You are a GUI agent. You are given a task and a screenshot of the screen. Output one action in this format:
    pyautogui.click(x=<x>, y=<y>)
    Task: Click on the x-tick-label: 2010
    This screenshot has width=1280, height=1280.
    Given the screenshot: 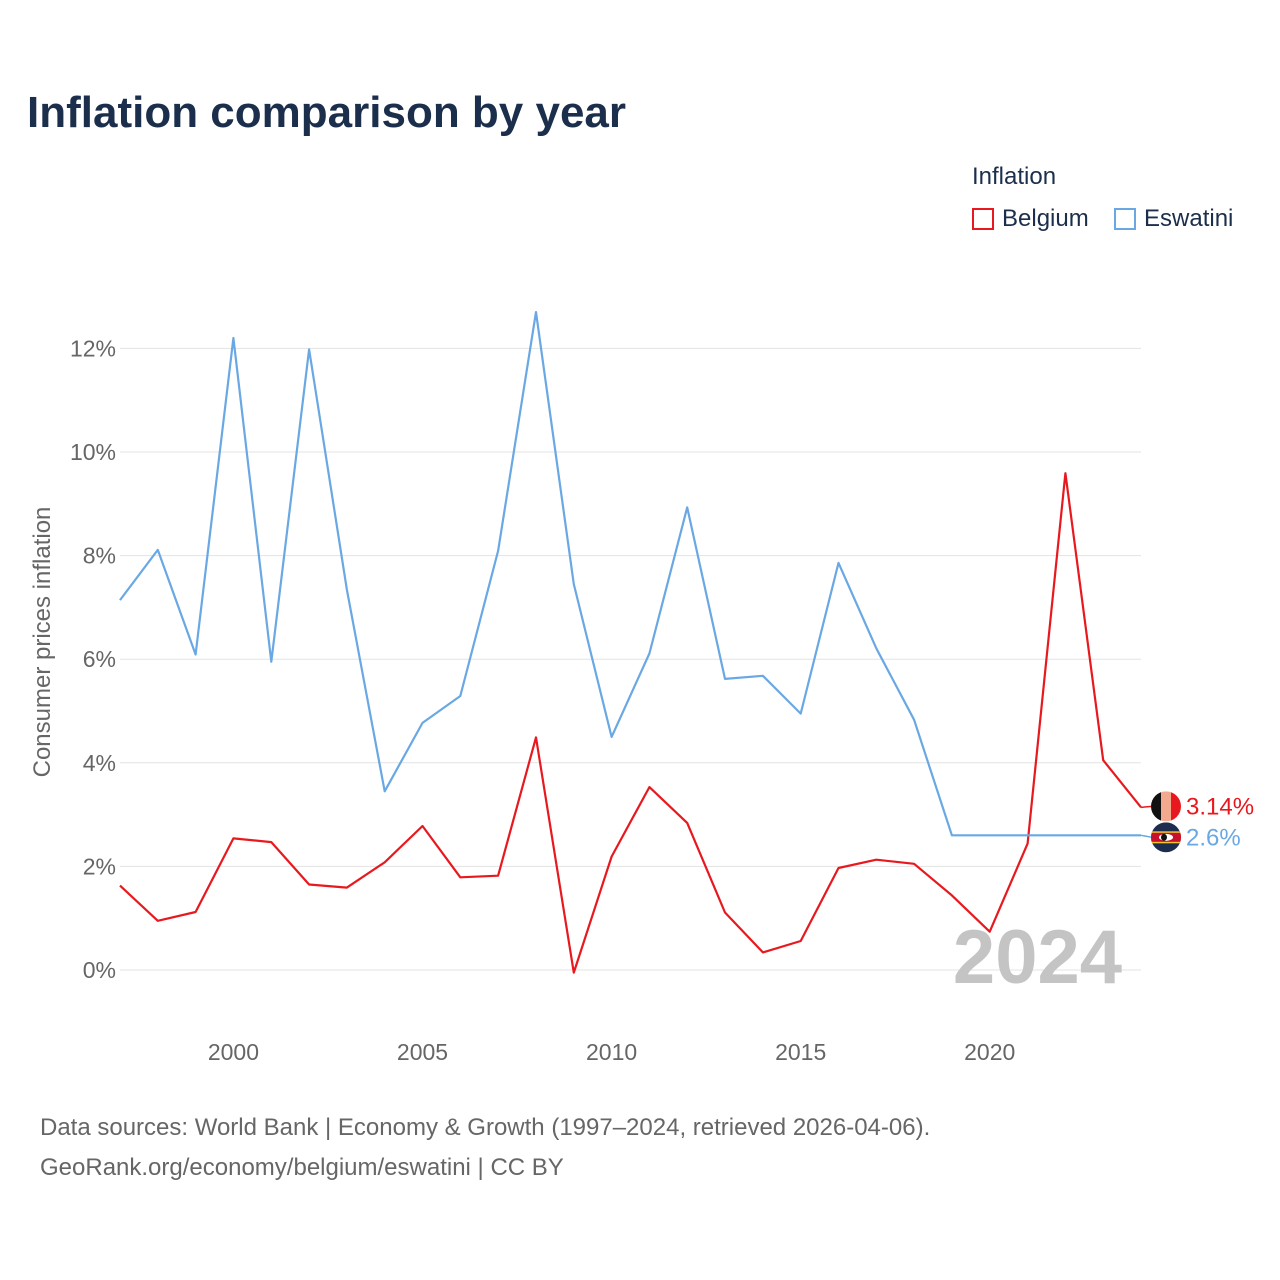 What is the action you would take?
    pyautogui.click(x=611, y=1052)
    